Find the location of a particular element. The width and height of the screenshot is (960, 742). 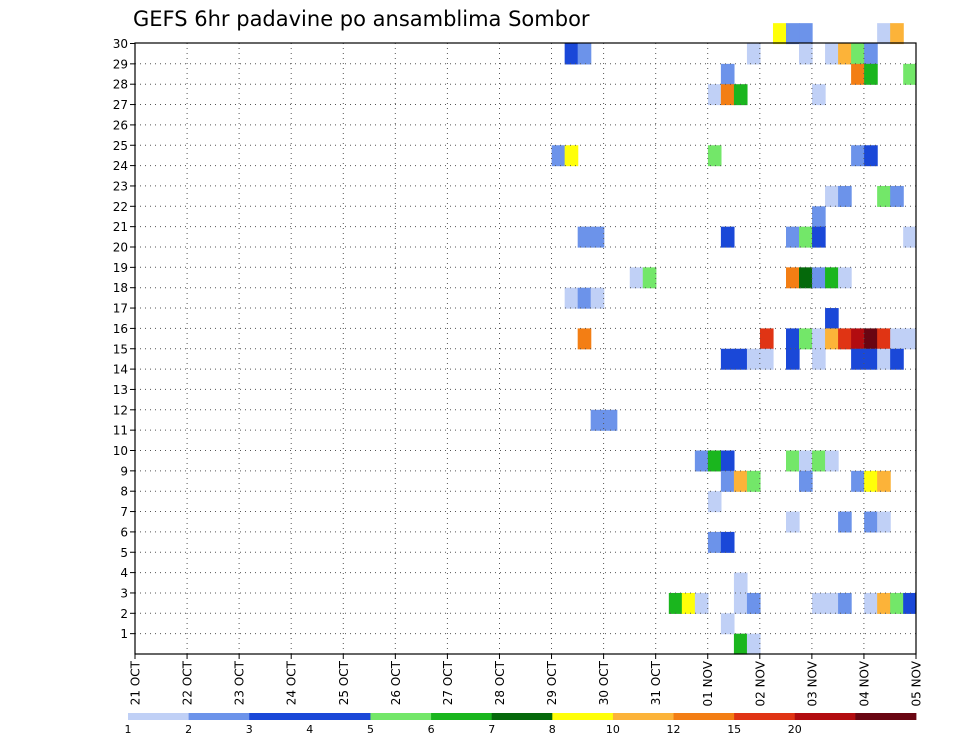

y-tick-label: 26 is located at coordinates (120, 125).